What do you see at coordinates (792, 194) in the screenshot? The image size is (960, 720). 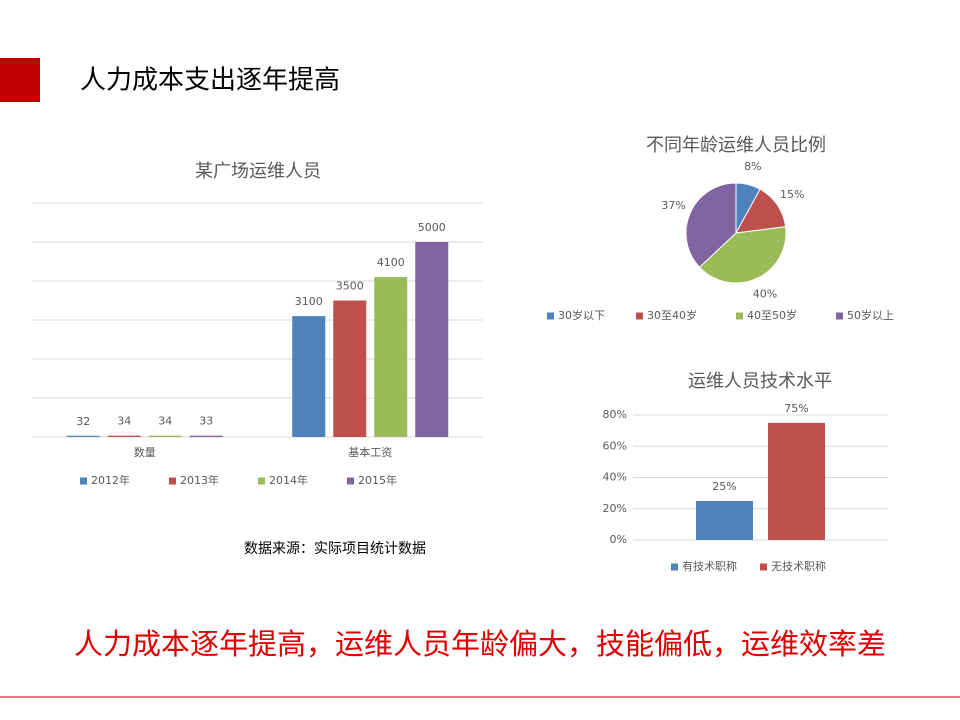 I see `data-label: 15%` at bounding box center [792, 194].